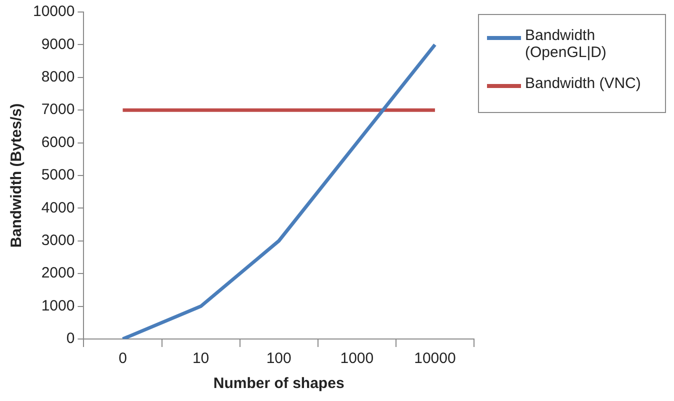 Image resolution: width=674 pixels, height=401 pixels. I want to click on x-tick-label: 100, so click(279, 359).